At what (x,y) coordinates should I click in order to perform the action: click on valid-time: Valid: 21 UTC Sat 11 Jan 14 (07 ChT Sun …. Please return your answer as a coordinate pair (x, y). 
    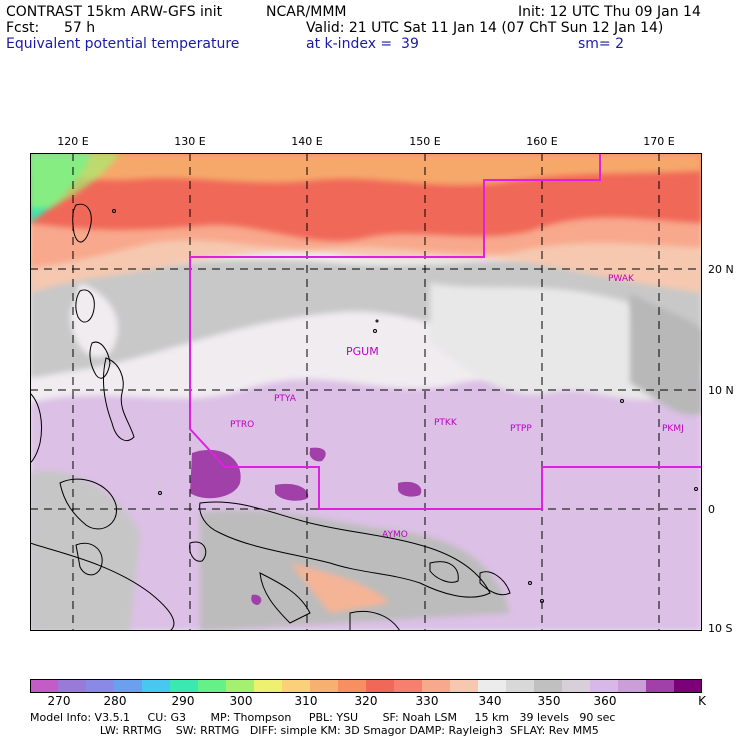
    Looking at the image, I should click on (485, 28).